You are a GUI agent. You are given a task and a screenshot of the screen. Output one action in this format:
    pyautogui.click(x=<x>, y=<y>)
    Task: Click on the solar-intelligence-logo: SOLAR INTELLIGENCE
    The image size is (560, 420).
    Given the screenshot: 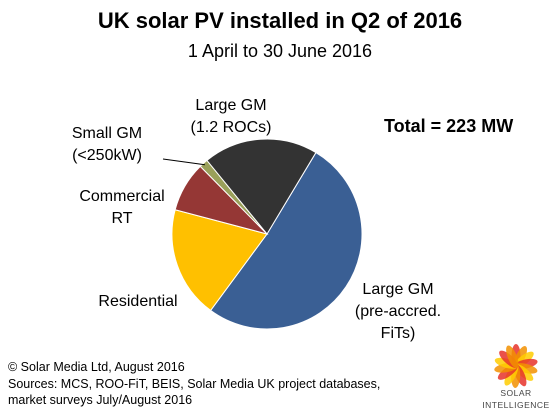 What is the action you would take?
    pyautogui.click(x=516, y=379)
    